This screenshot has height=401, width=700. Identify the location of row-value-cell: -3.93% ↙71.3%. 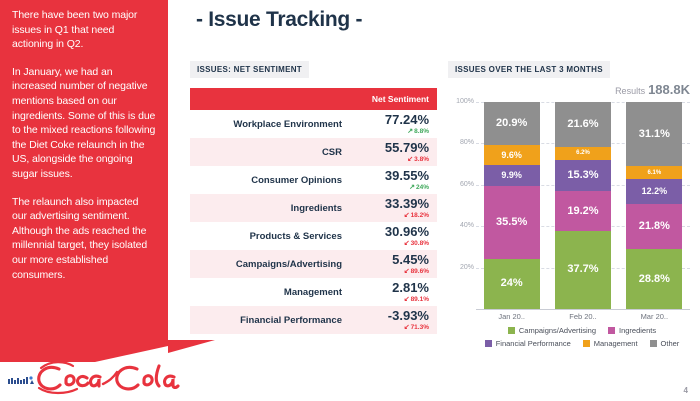
(395, 320).